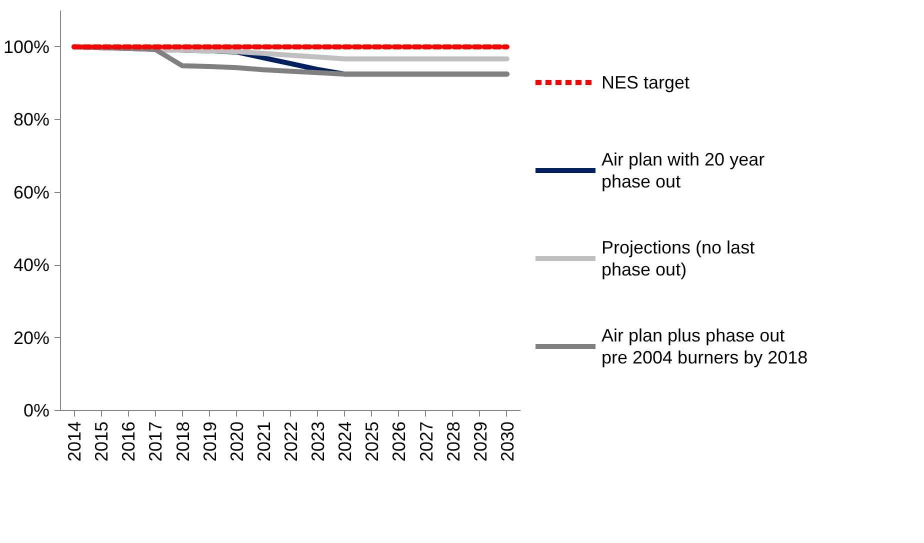 This screenshot has height=543, width=924. What do you see at coordinates (210, 441) in the screenshot?
I see `x-tick-label: 2019` at bounding box center [210, 441].